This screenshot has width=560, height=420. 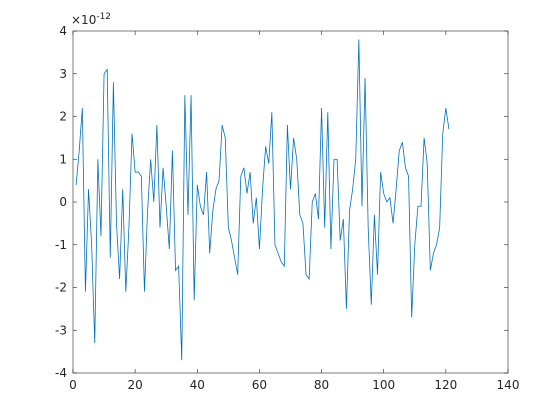 What do you see at coordinates (83, 20) in the screenshot?
I see `exponent-base: ×10` at bounding box center [83, 20].